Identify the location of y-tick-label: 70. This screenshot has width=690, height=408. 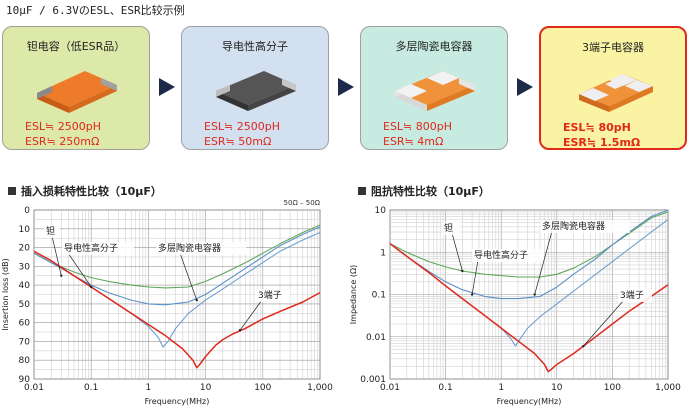
(25, 342).